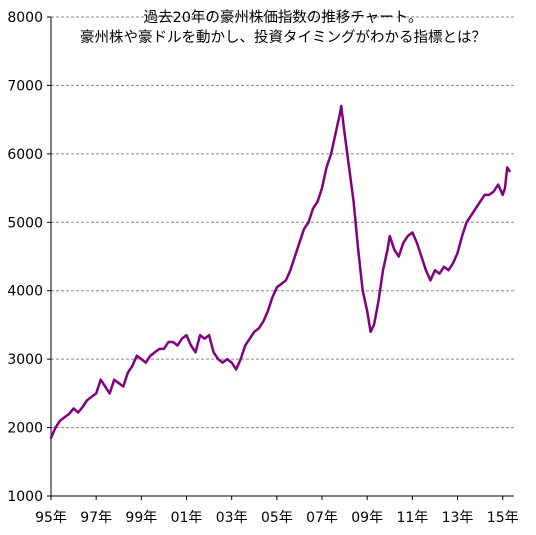 Image resolution: width=536 pixels, height=535 pixels. What do you see at coordinates (25, 223) in the screenshot?
I see `y-tick-label: 5000` at bounding box center [25, 223].